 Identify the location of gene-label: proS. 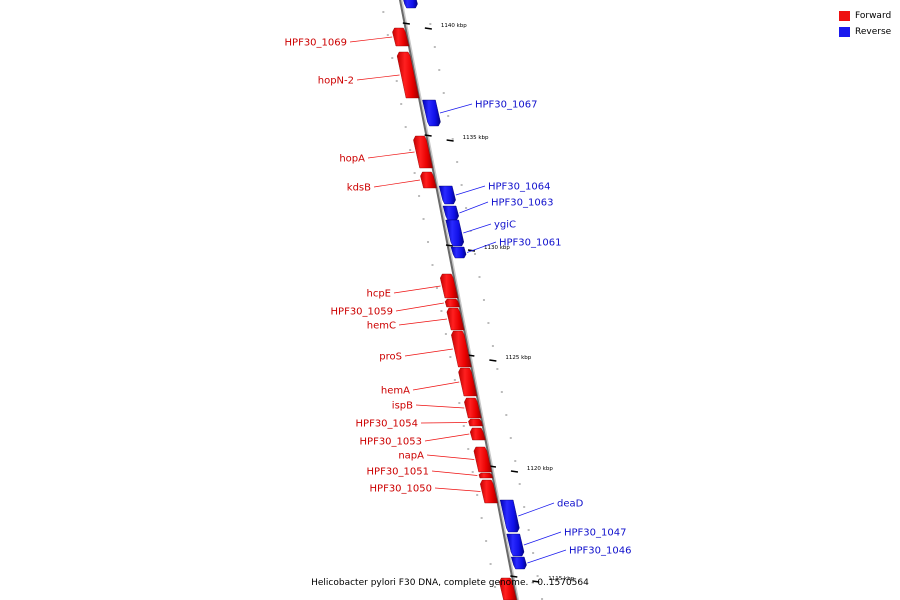
(390, 357).